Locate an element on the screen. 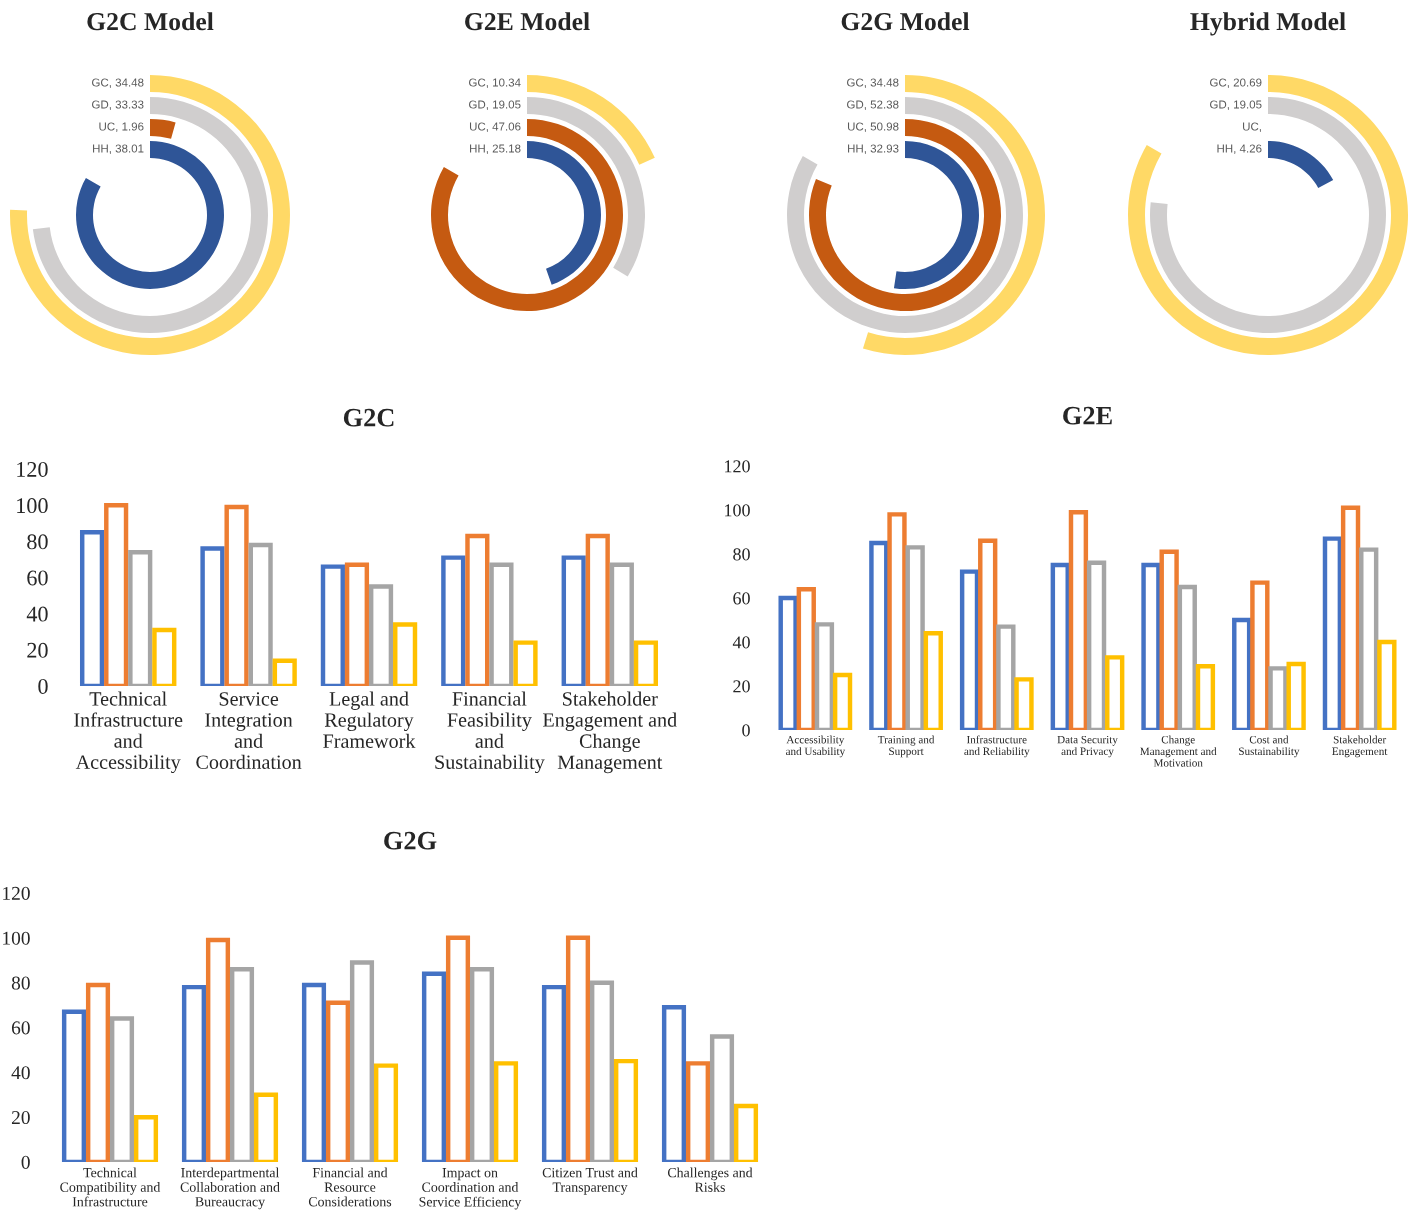 The image size is (1411, 1222). x-tick-label: Stakeholder Engagement is located at coordinates (1360, 746).